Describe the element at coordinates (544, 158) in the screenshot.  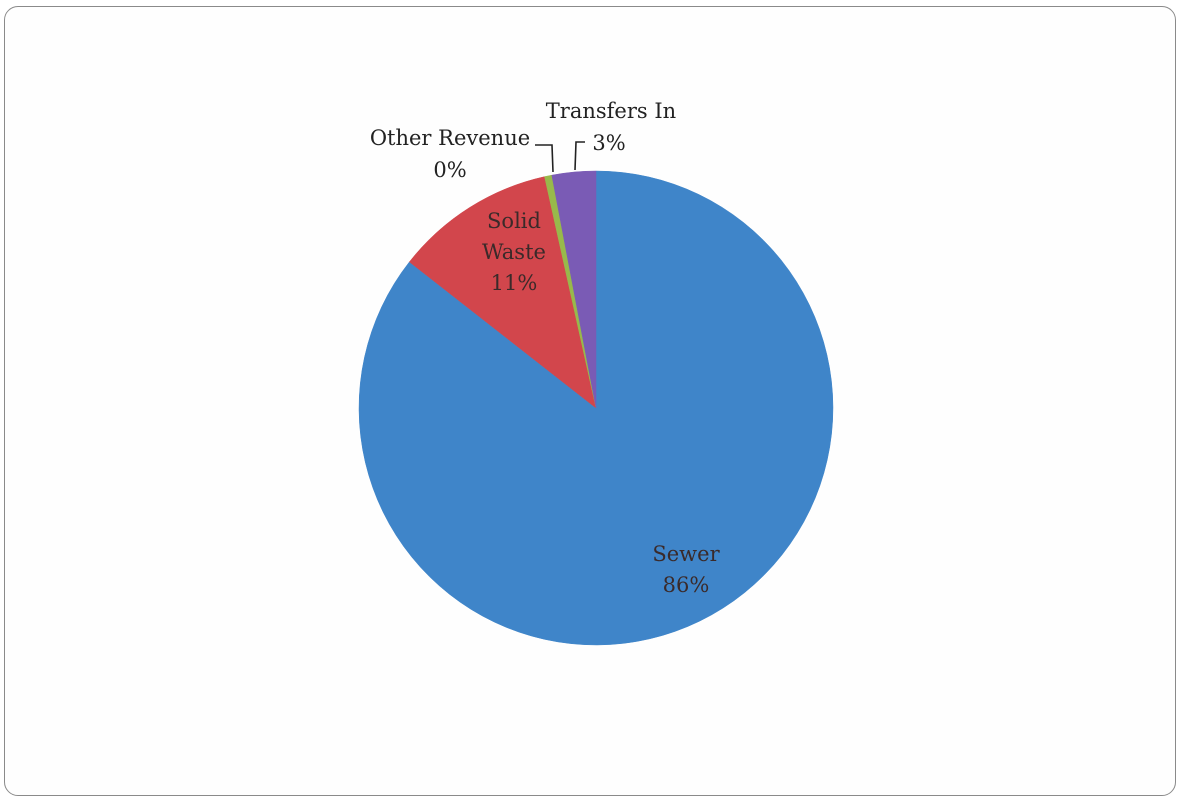
I see `leader-line-other-revenue` at that location.